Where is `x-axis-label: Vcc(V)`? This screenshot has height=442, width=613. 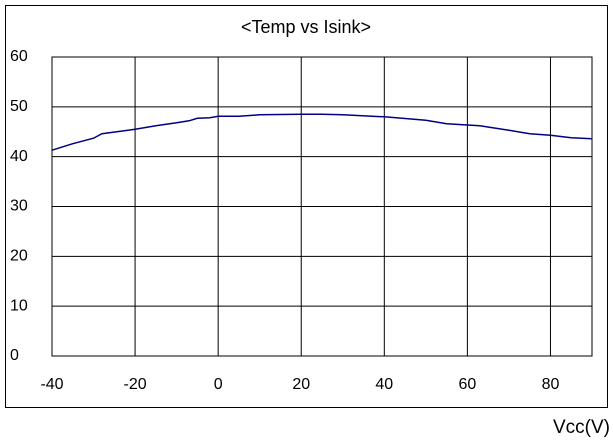 x-axis-label: Vcc(V) is located at coordinates (581, 427).